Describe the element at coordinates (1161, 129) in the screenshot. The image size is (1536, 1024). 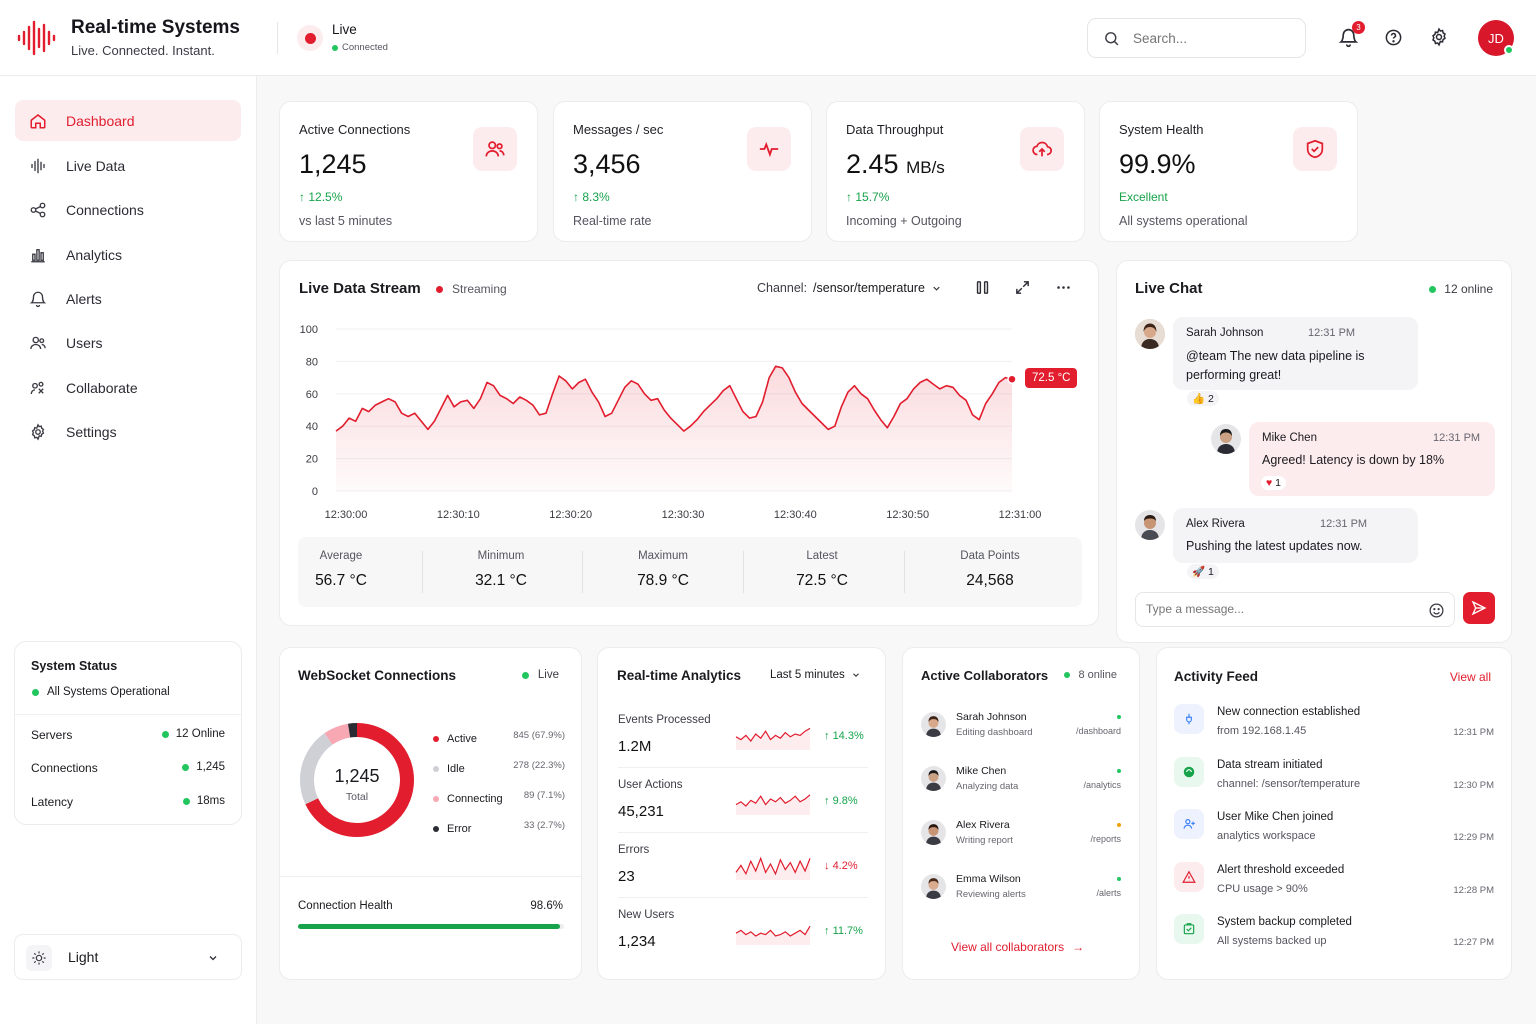
I see `kpi-label: System Health` at that location.